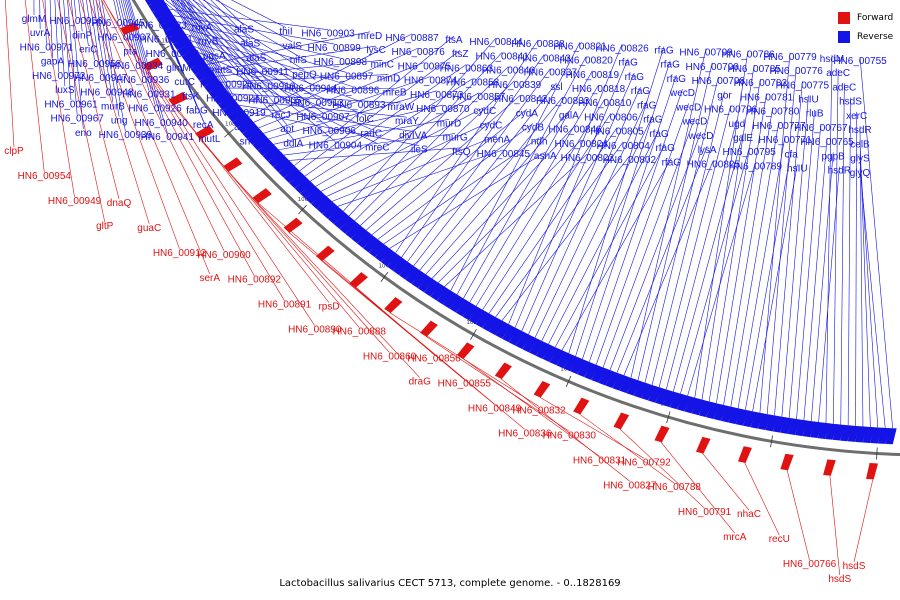 This screenshot has width=900, height=600. I want to click on reverse-gene-label: HN6_00896, so click(353, 91).